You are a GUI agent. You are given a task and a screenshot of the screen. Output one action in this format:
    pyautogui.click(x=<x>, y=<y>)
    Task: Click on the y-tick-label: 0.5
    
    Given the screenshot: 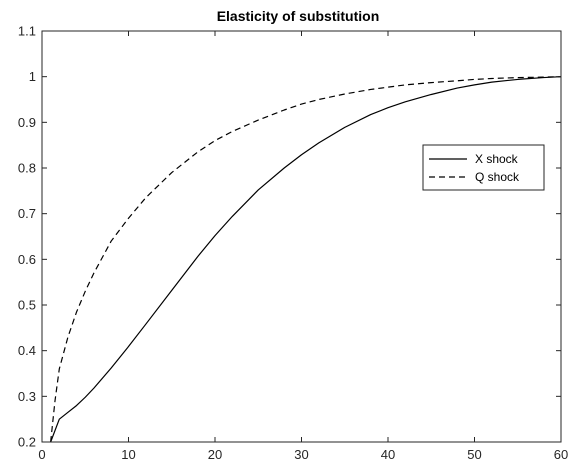 What is the action you would take?
    pyautogui.click(x=27, y=305)
    